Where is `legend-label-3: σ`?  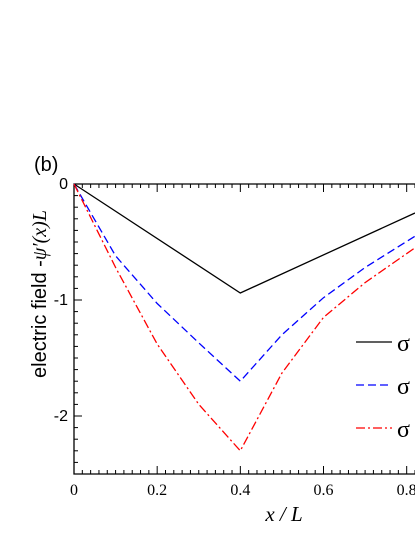 legend-label-3: σ is located at coordinates (403, 430).